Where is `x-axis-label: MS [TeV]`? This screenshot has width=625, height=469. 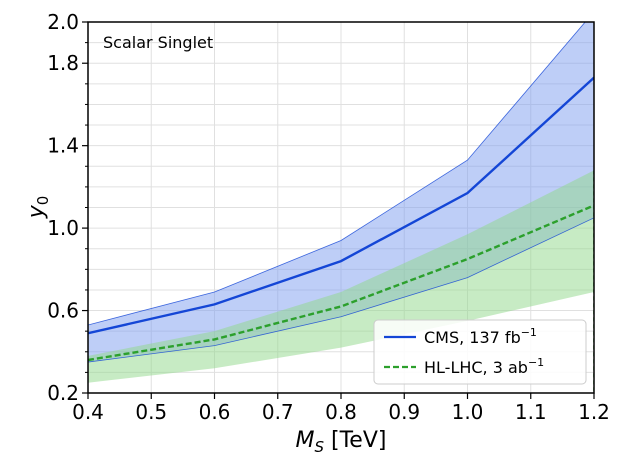
x-axis-label: MS [TeV] is located at coordinates (341, 442).